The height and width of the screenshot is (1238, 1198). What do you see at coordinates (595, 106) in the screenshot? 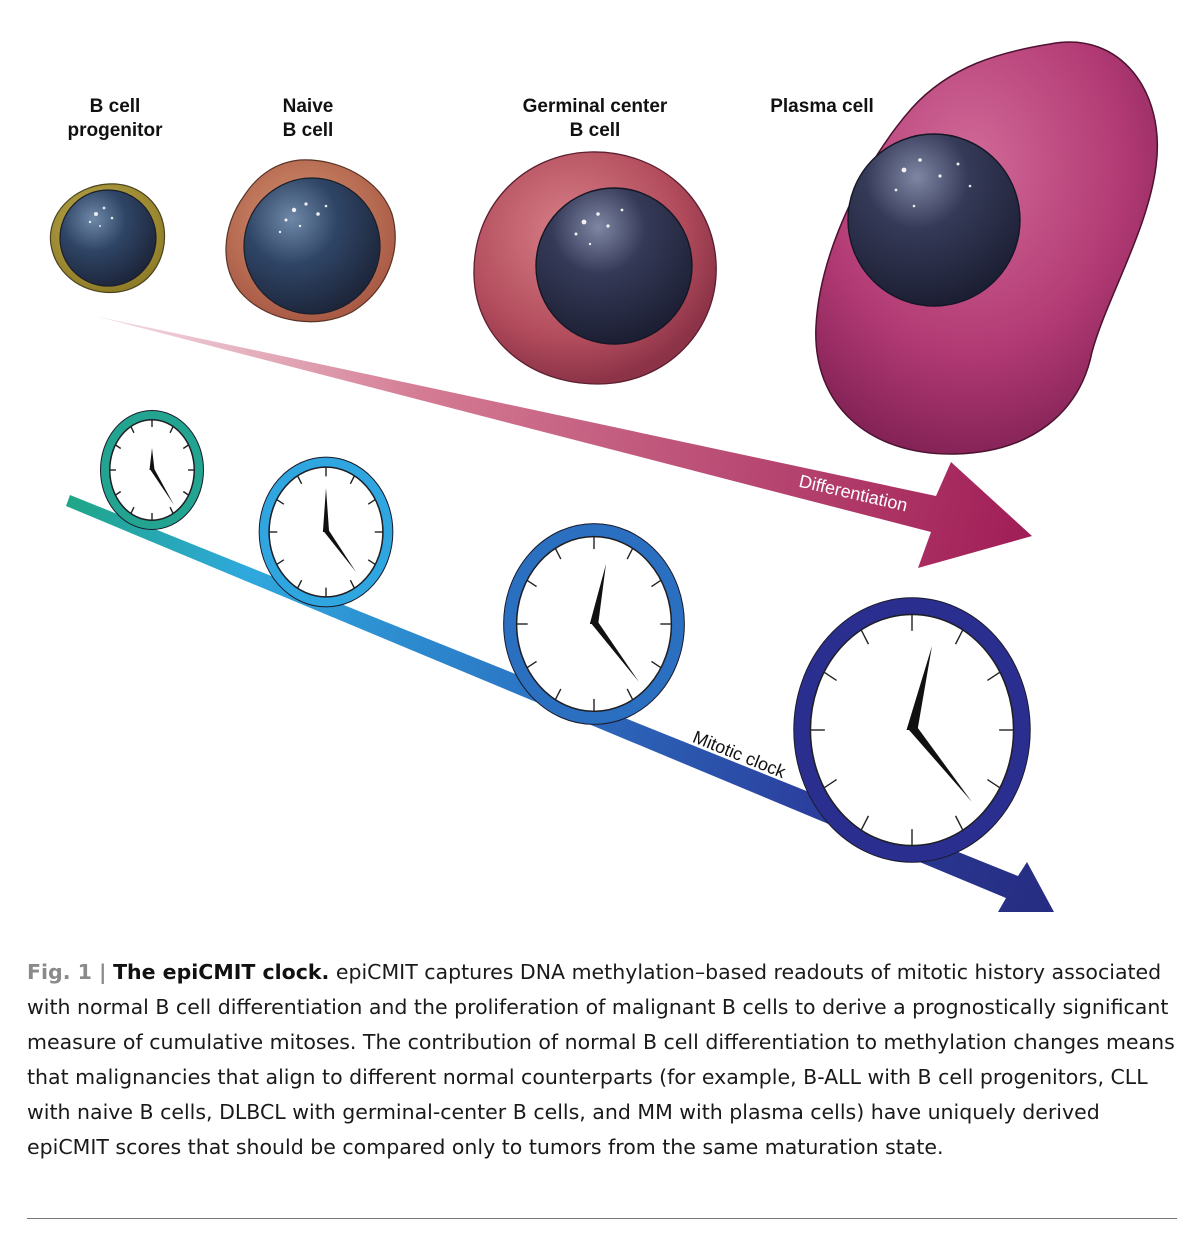
I see `cell-label-gc-line1: Germinal center` at bounding box center [595, 106].